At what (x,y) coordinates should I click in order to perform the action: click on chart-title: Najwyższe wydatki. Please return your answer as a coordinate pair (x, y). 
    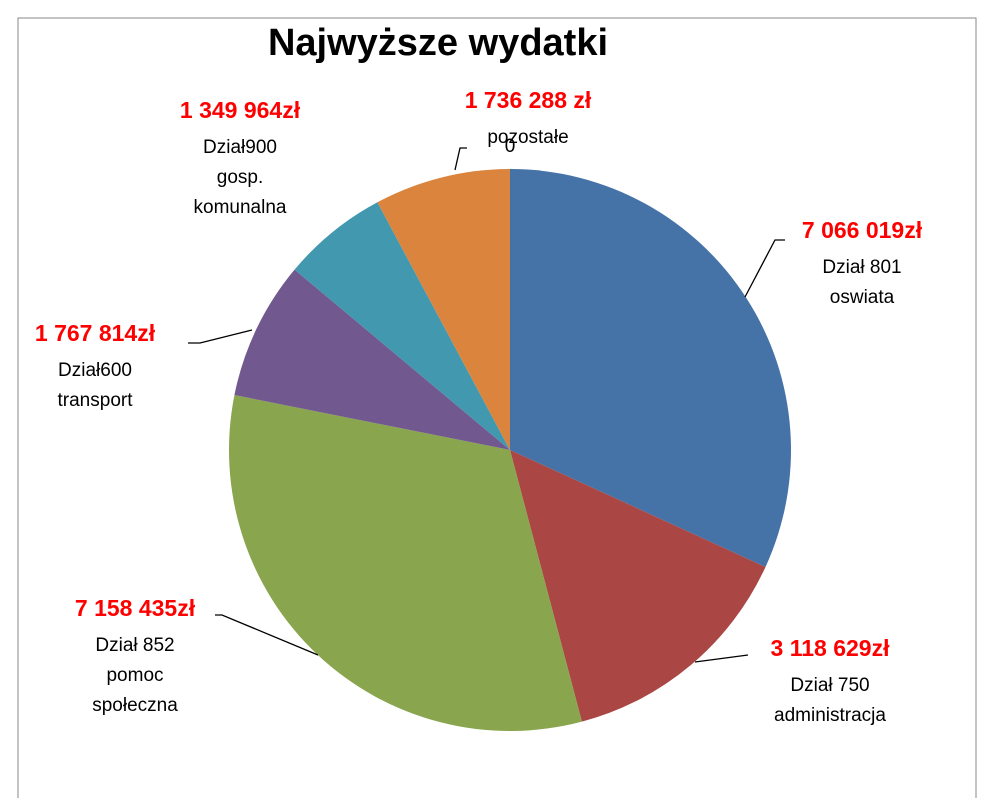
    Looking at the image, I should click on (438, 43).